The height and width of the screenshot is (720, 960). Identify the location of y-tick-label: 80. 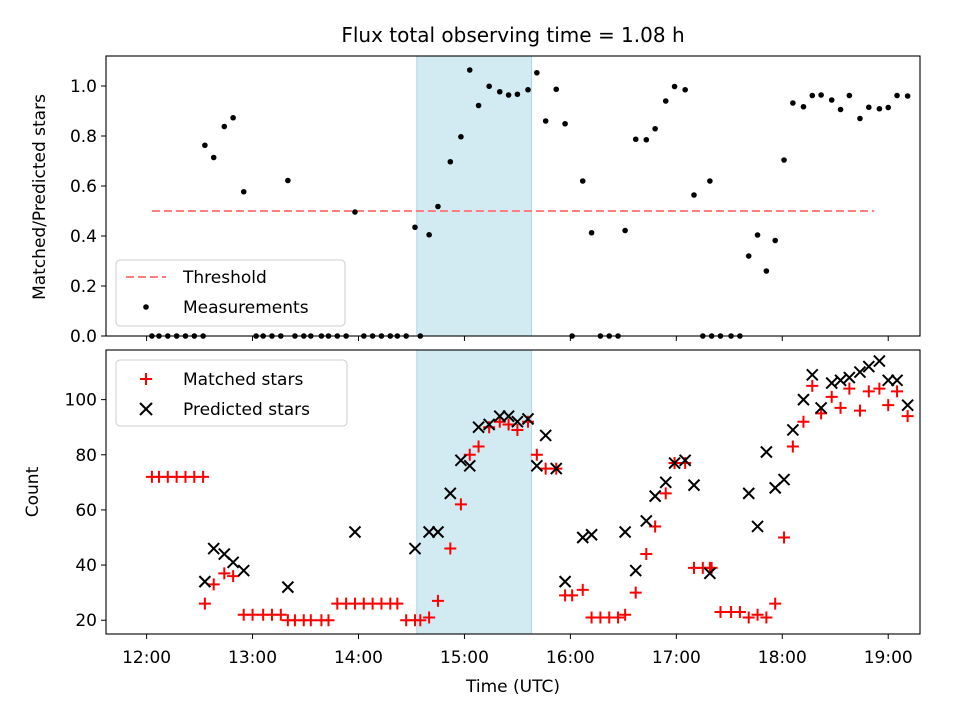
(86, 456).